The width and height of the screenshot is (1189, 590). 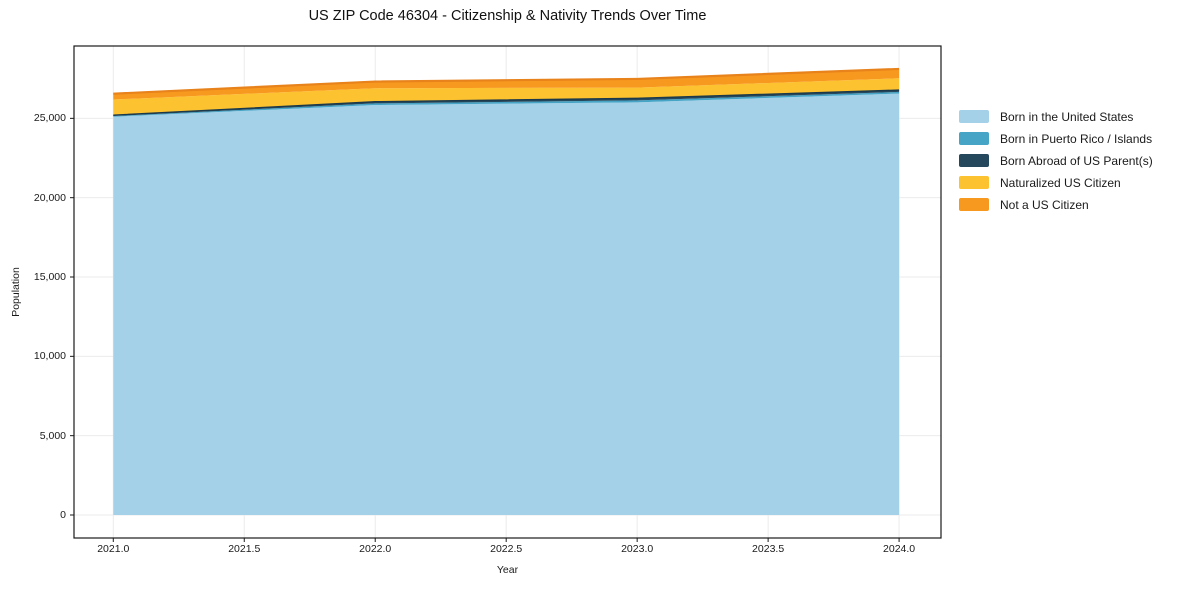 I want to click on legend-label: Born in the United States, so click(x=1067, y=116).